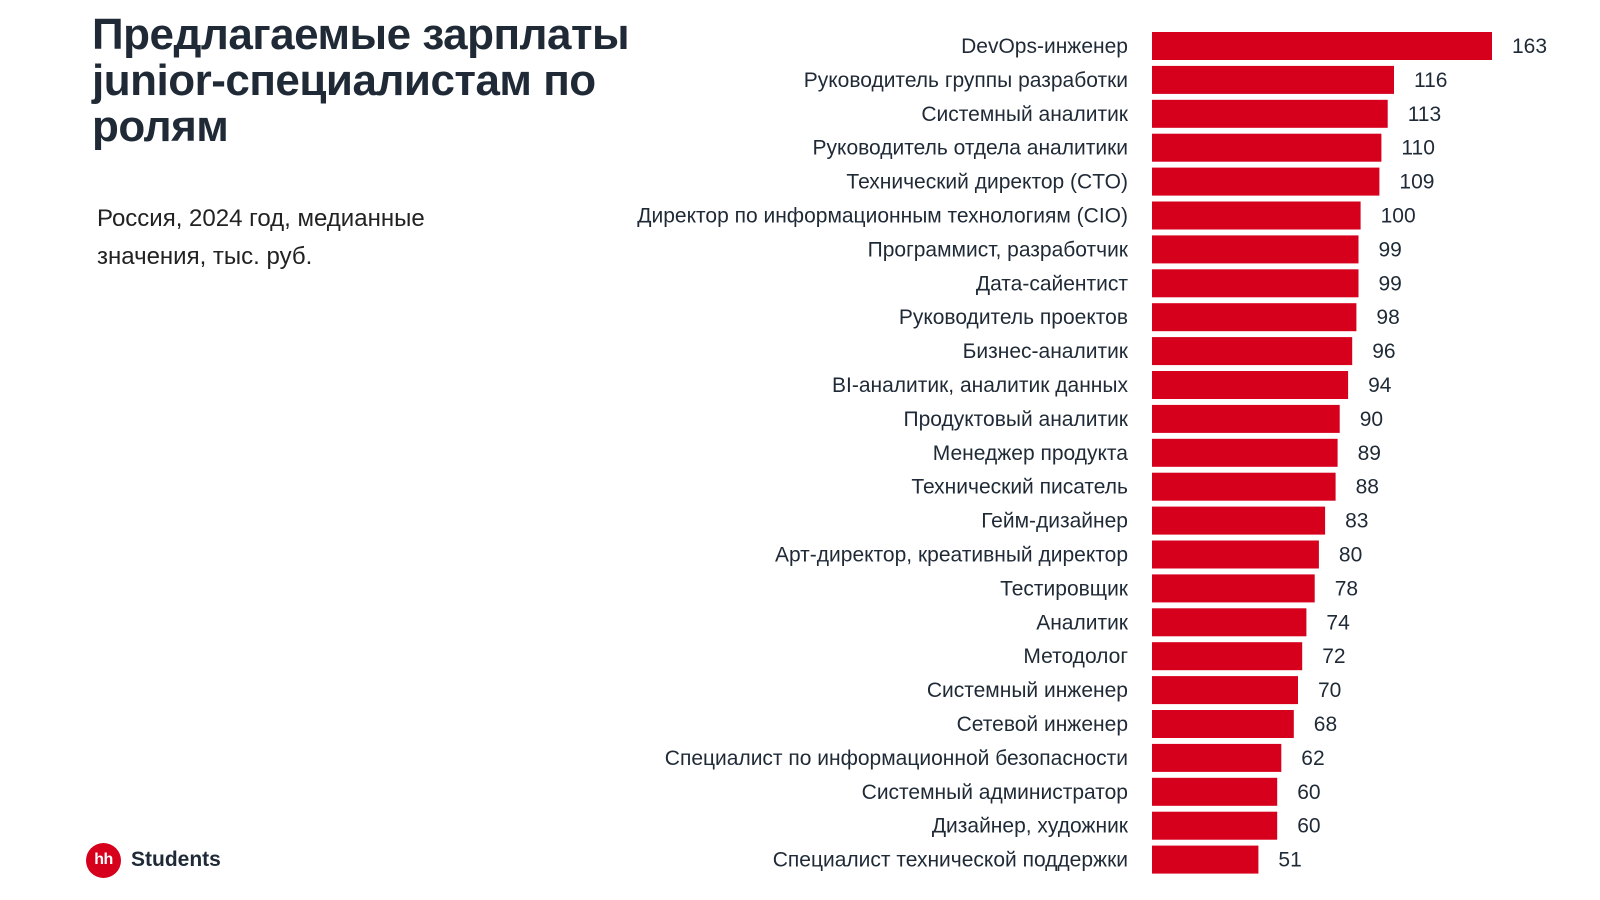 This screenshot has height=900, width=1600. I want to click on data-label: 110, so click(1417, 148).